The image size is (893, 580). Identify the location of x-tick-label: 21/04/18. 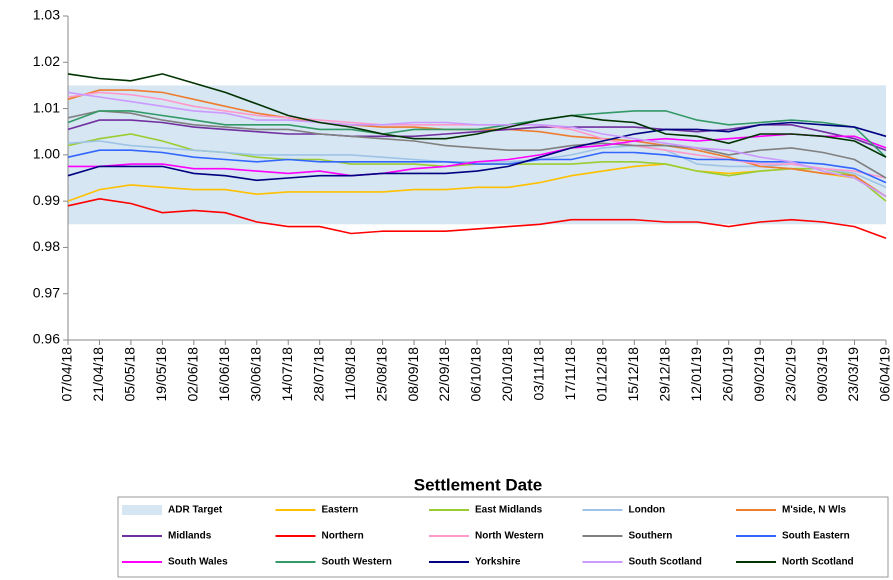
(98, 374).